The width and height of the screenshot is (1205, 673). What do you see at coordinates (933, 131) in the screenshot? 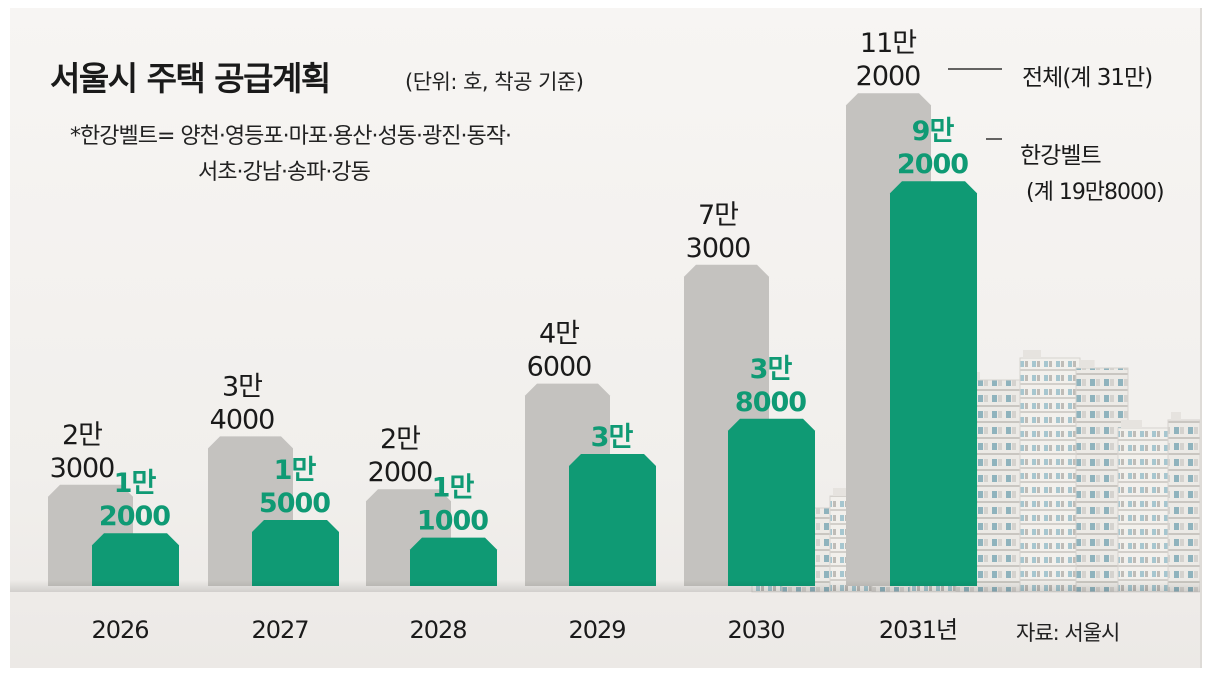
I see `hangang-value-label: 9만` at bounding box center [933, 131].